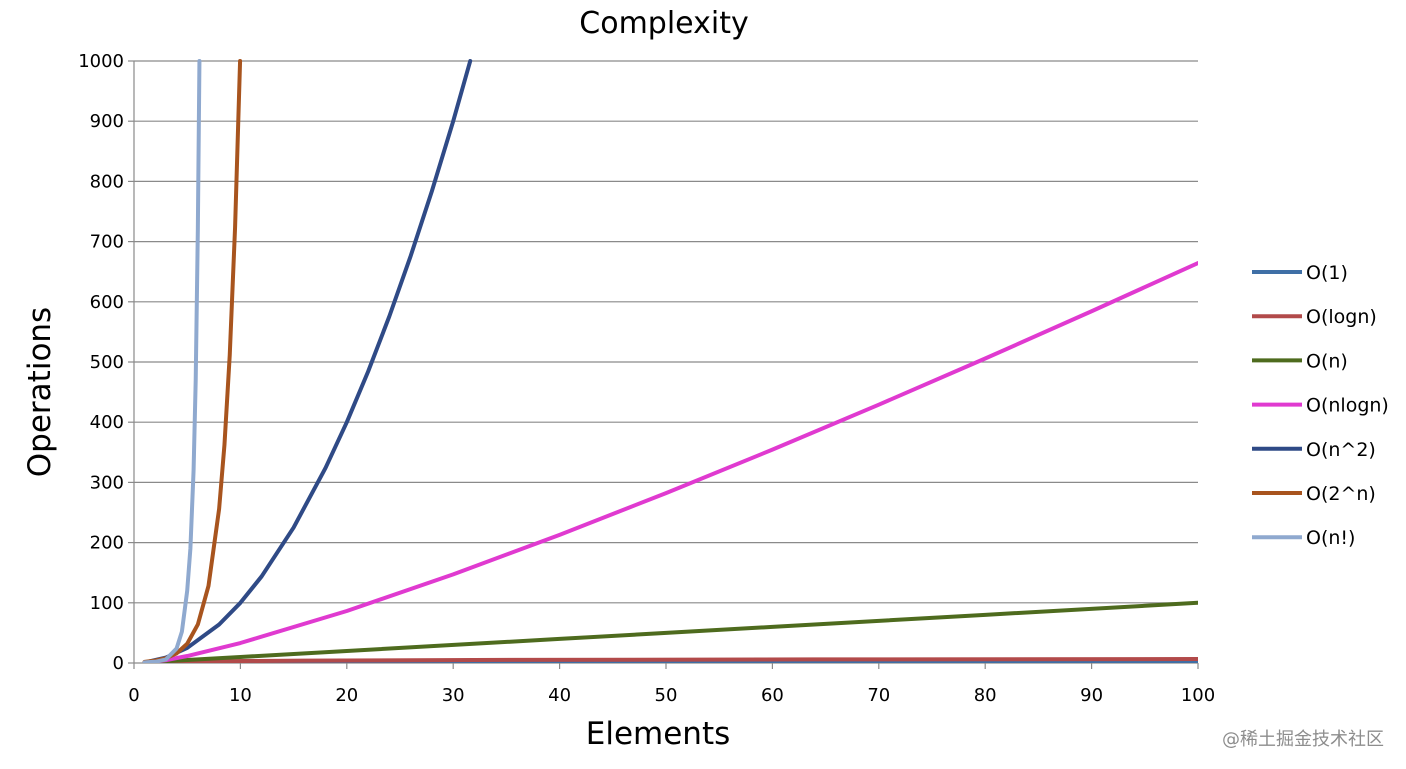  Describe the element at coordinates (1091, 695) in the screenshot. I see `x-tick-label: 90` at that location.